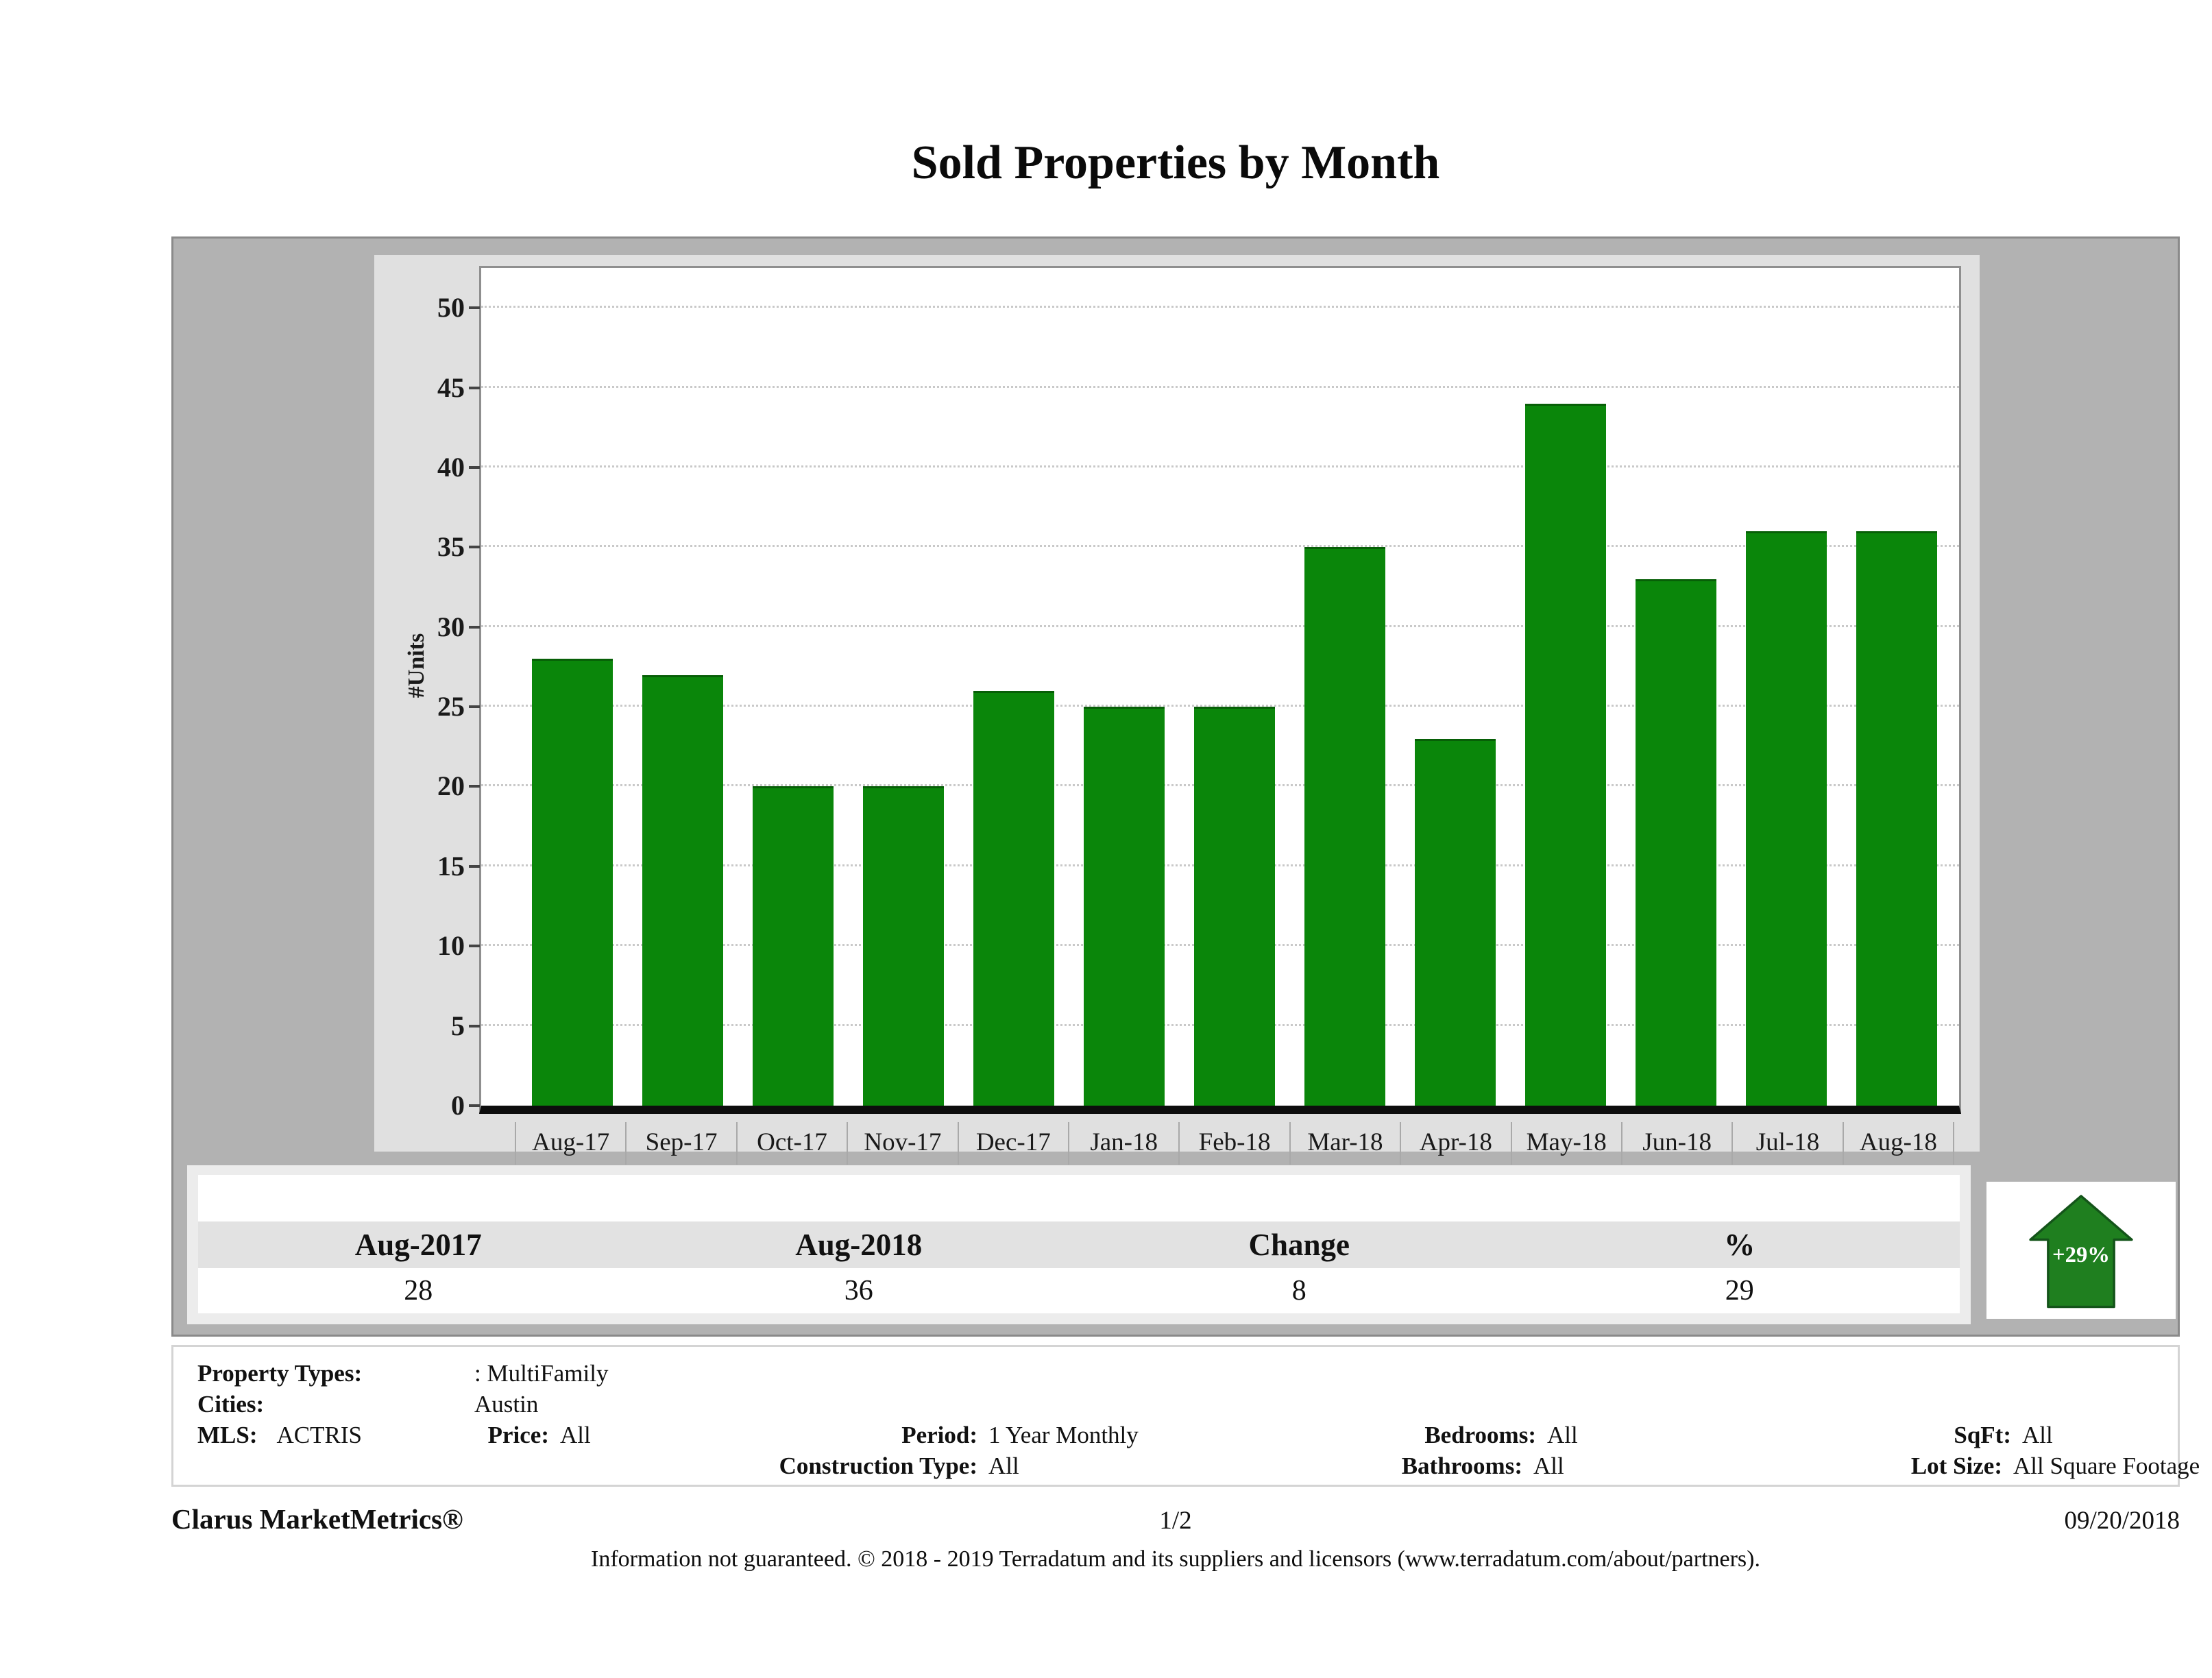 The height and width of the screenshot is (1678, 2212). What do you see at coordinates (859, 1245) in the screenshot?
I see `summary-col-header: Aug-2018` at bounding box center [859, 1245].